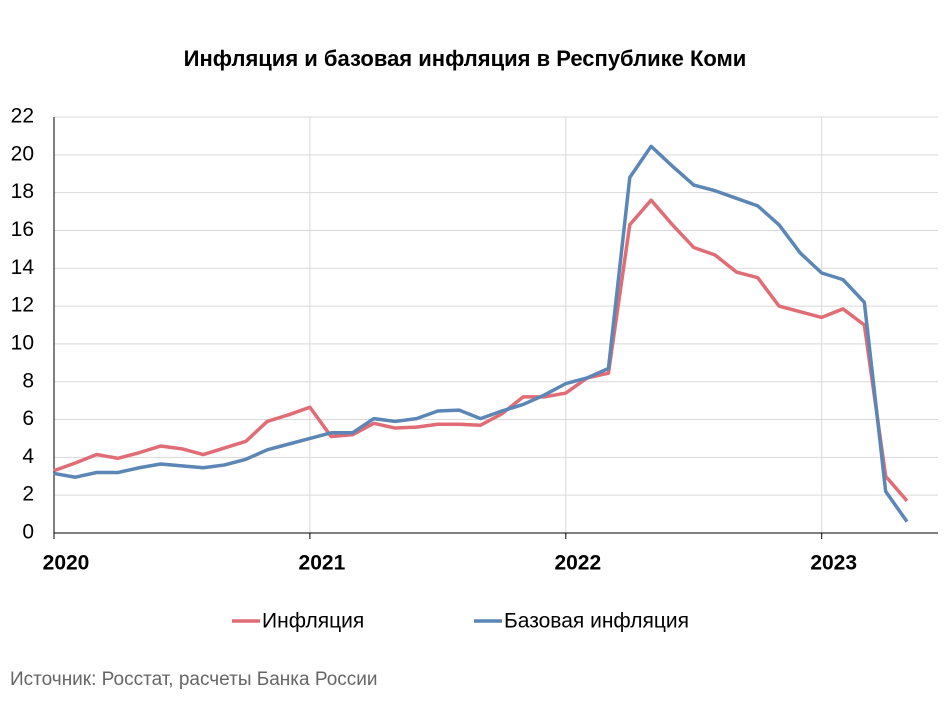 This screenshot has height=712, width=950. Describe the element at coordinates (313, 621) in the screenshot. I see `legend-label: Инфляция` at that location.